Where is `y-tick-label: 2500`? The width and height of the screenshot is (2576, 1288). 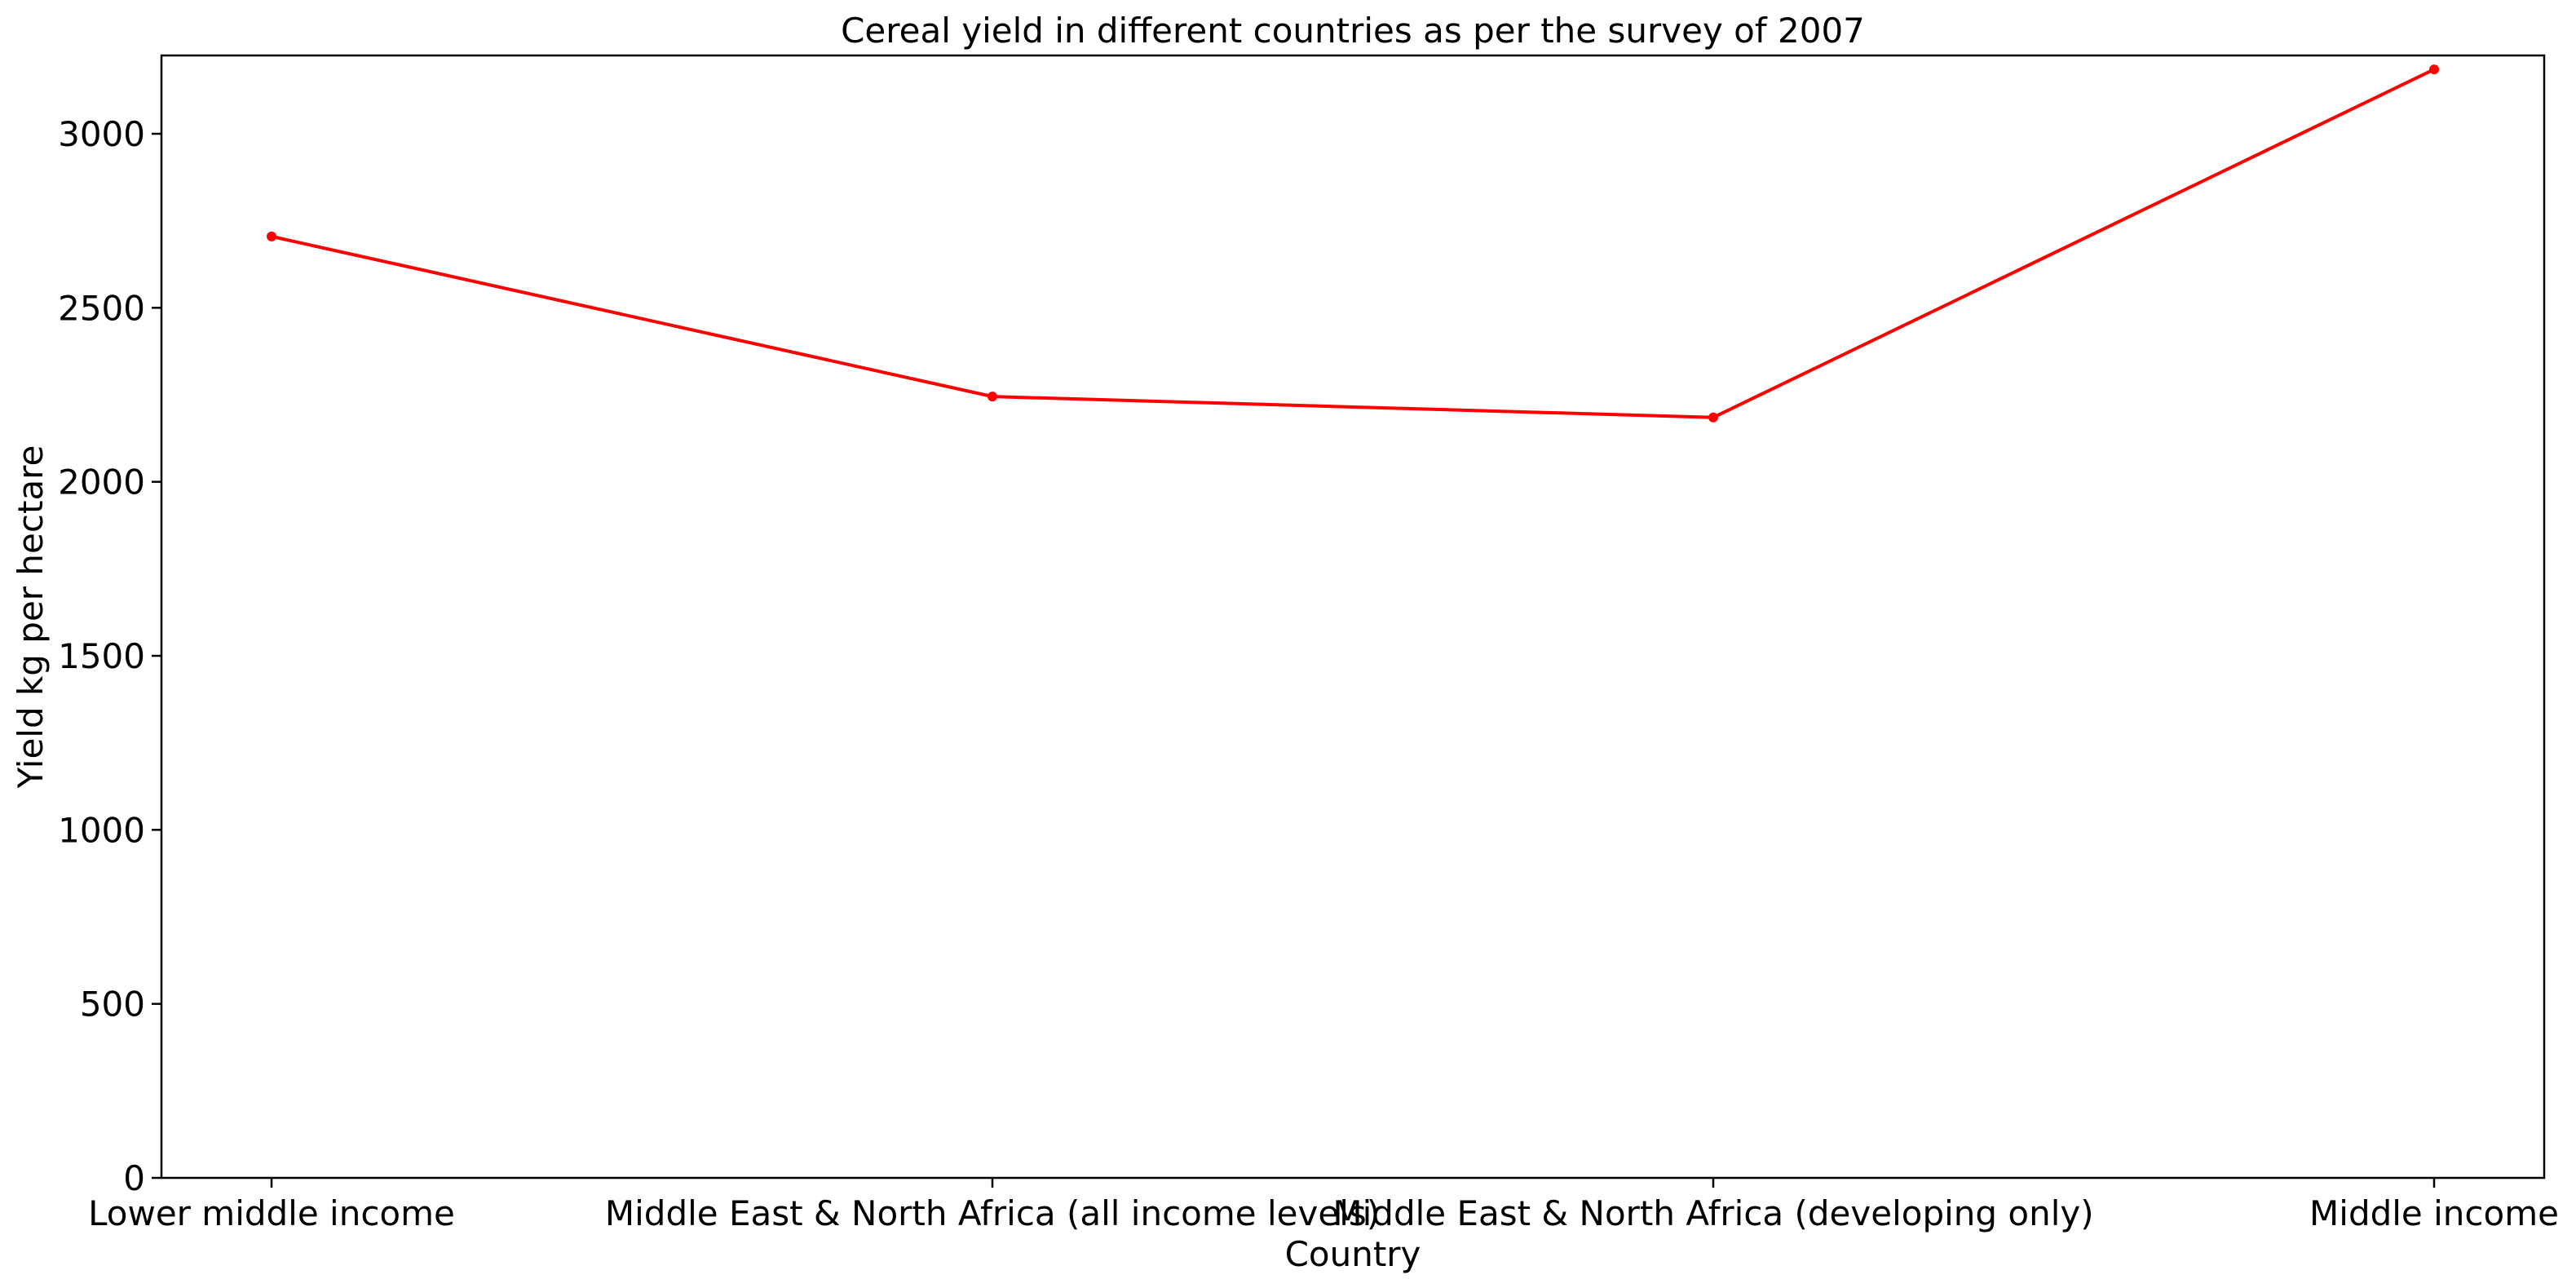 y-tick-label: 2500 is located at coordinates (101, 308).